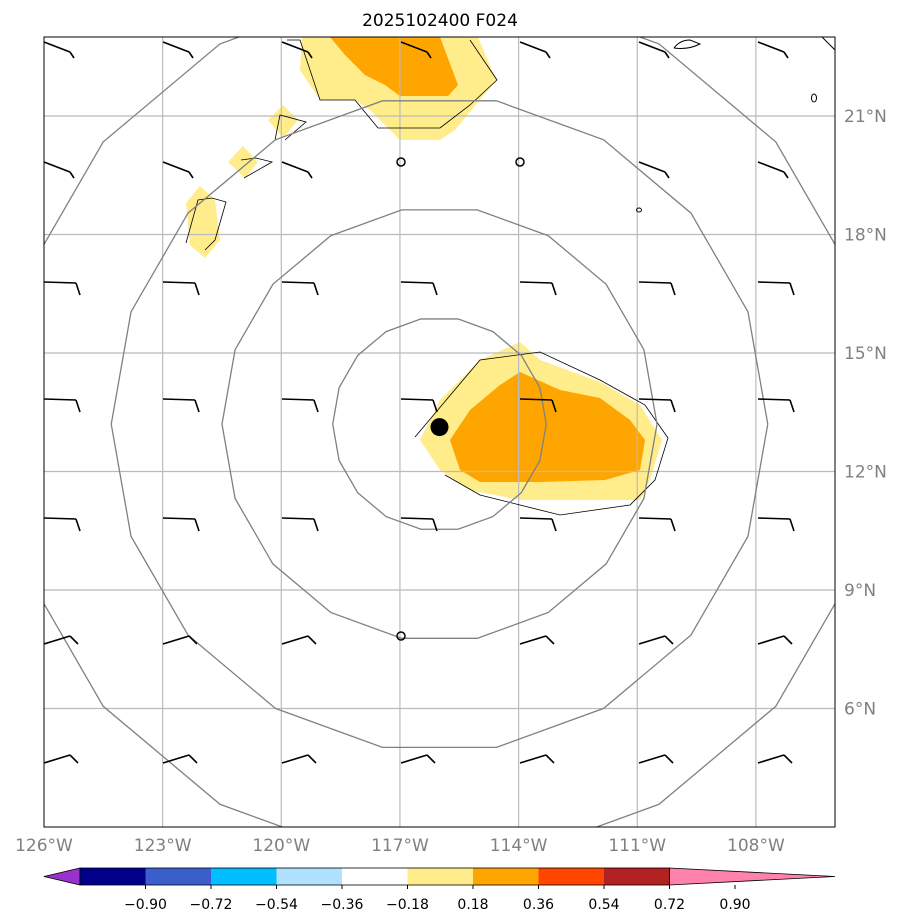 The width and height of the screenshot is (905, 924). What do you see at coordinates (734, 905) in the screenshot?
I see `colorbar-tick-label: 0.90` at bounding box center [734, 905].